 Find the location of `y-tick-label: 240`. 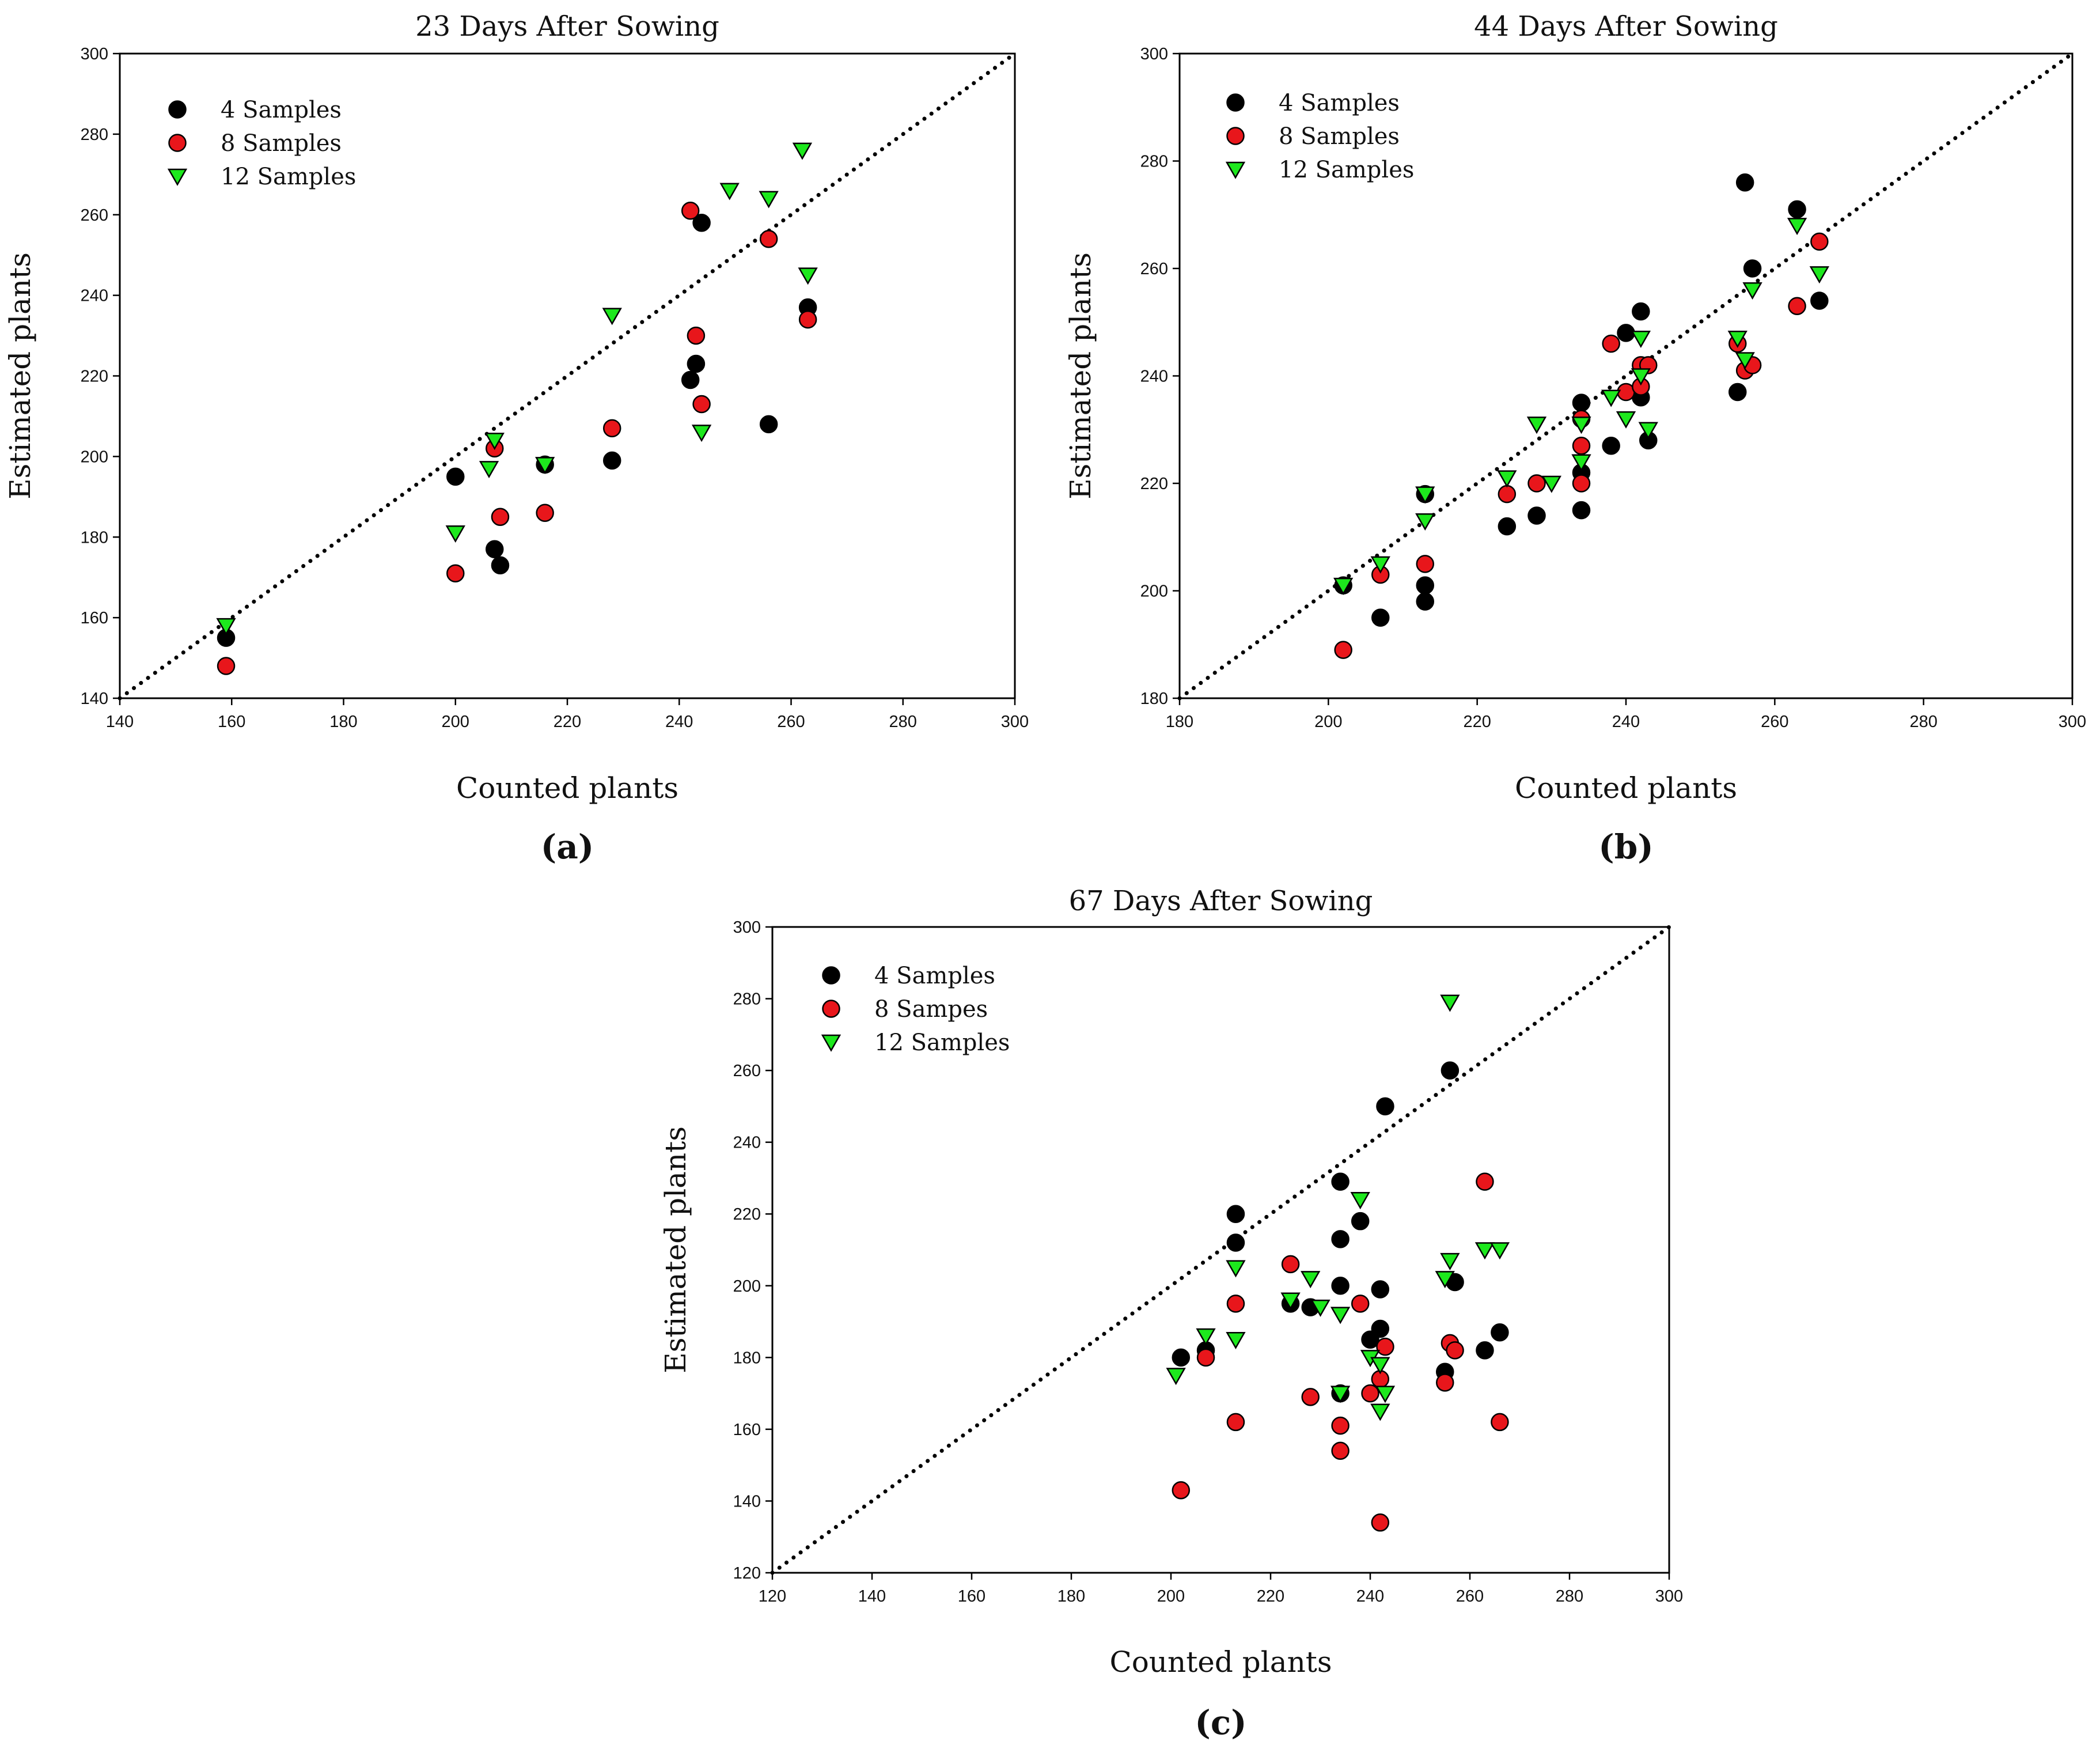

y-tick-label: 240 is located at coordinates (747, 1143).